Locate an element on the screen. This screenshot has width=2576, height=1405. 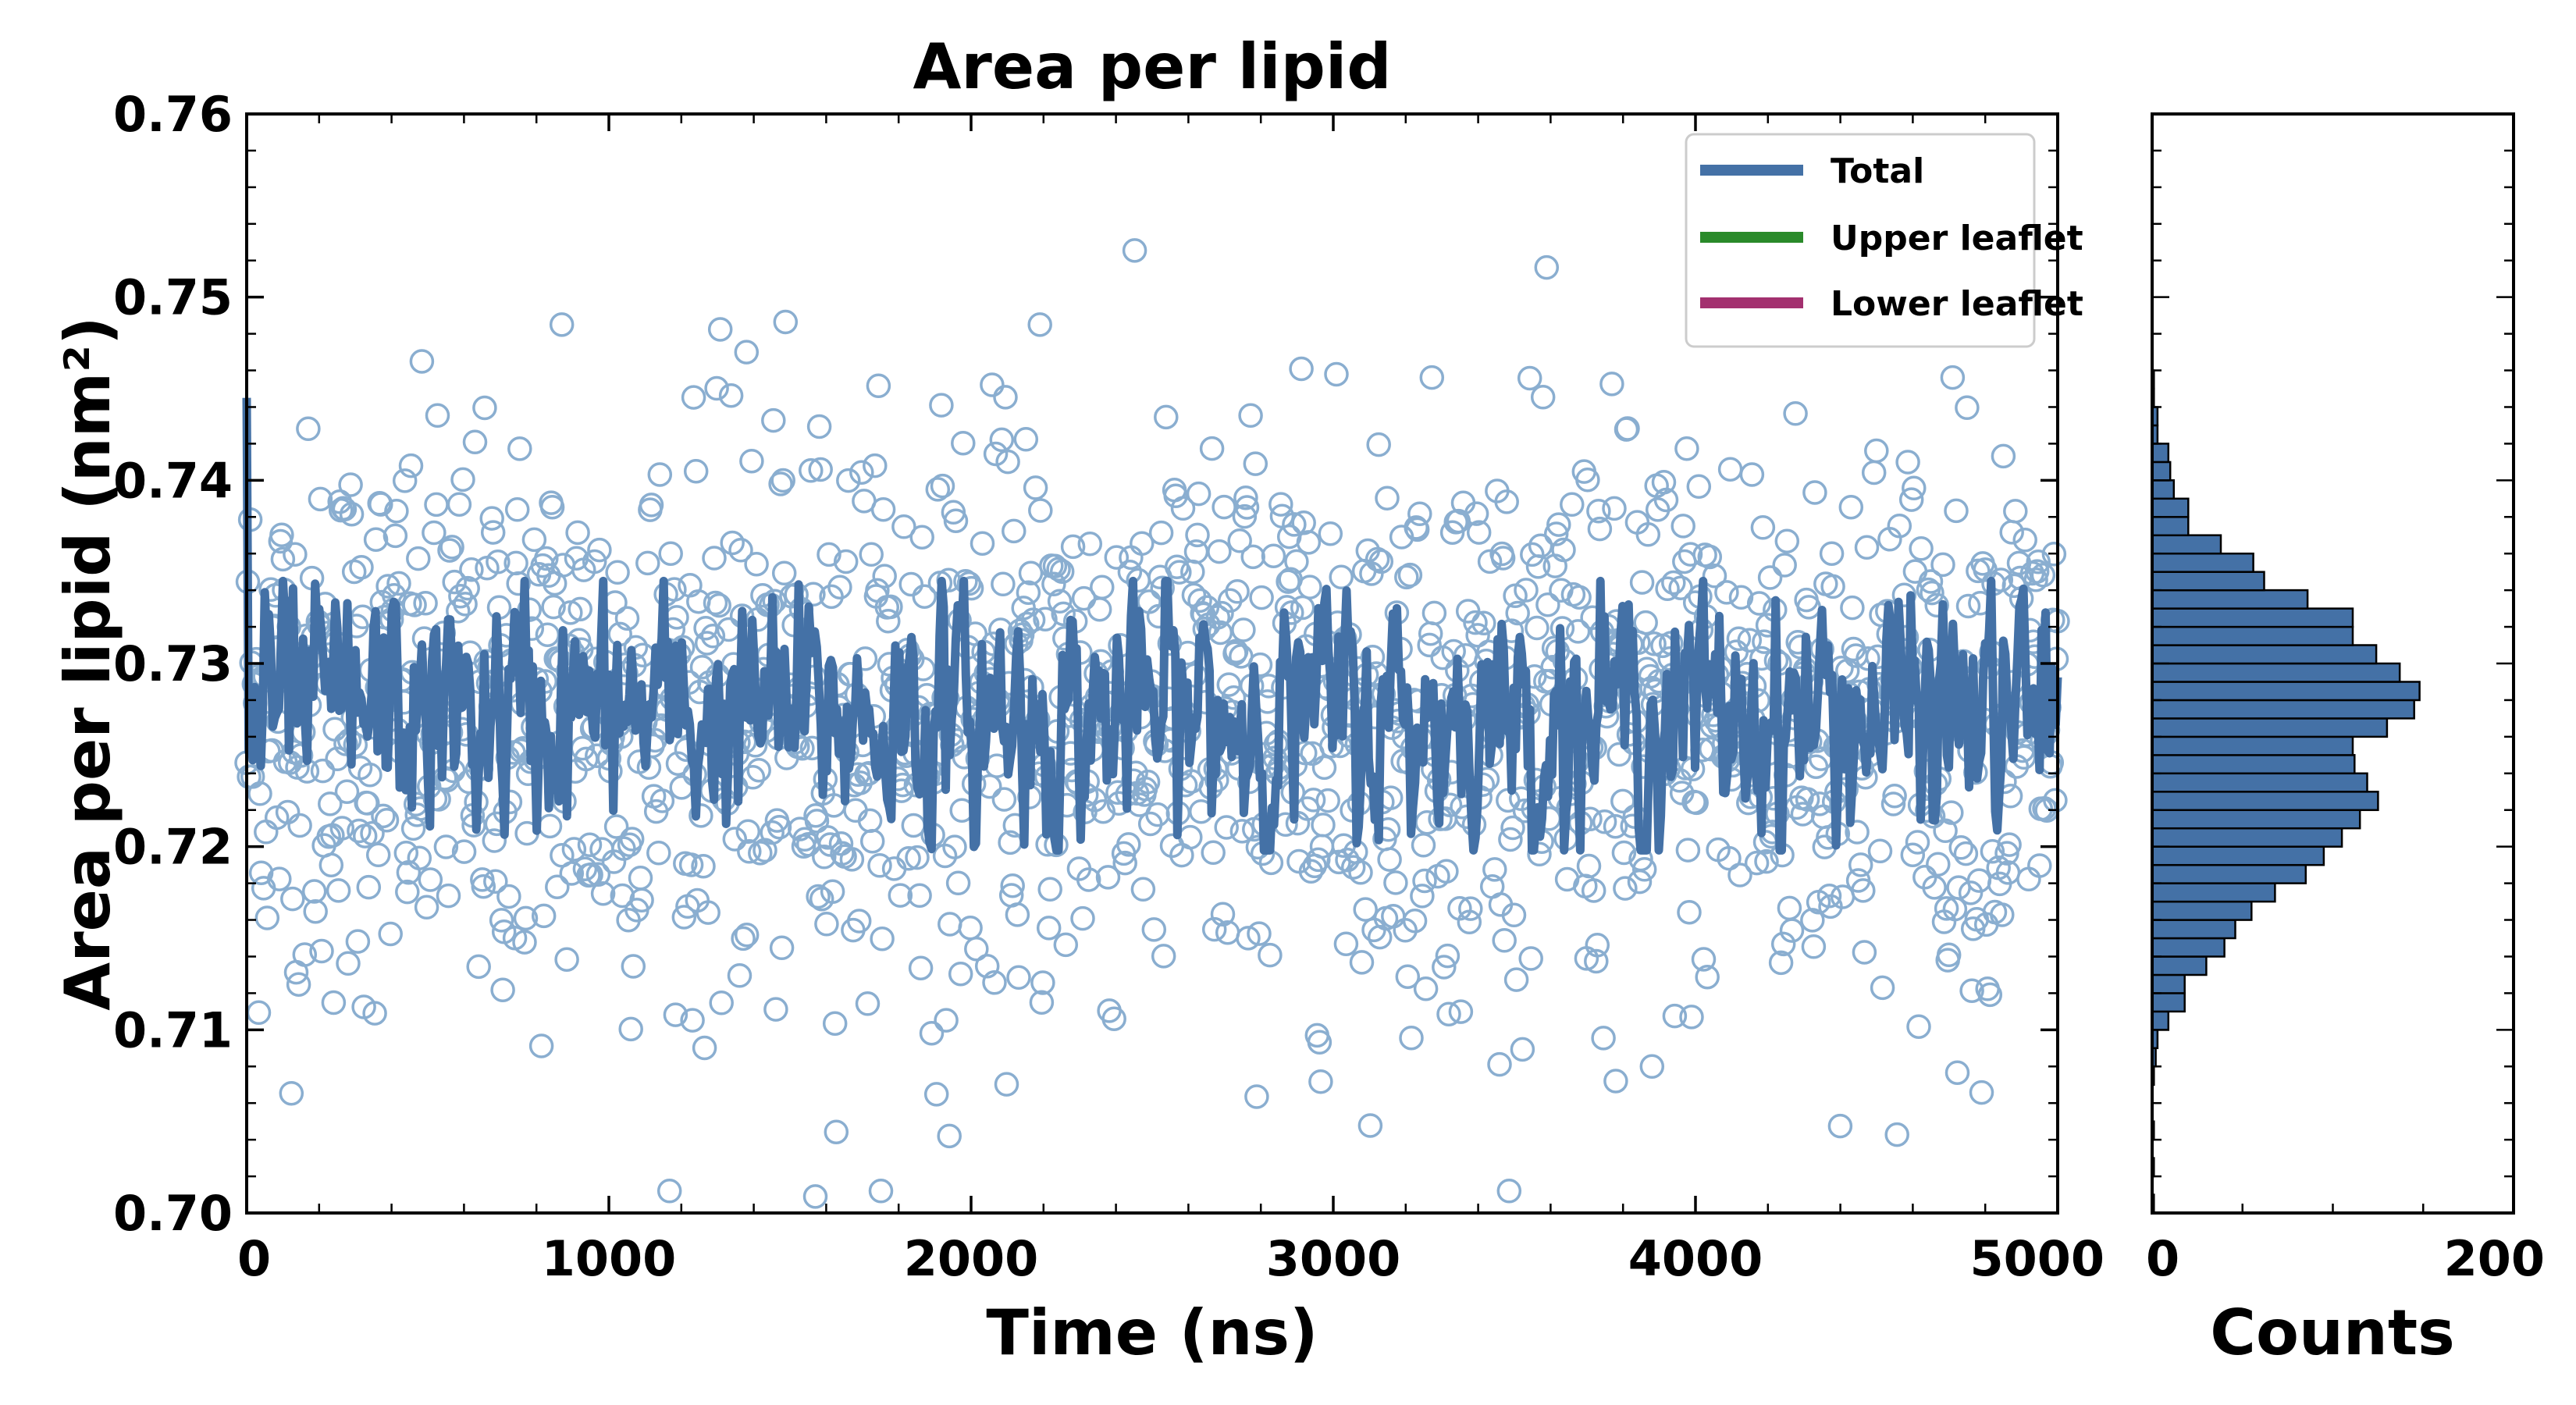
y-axis-label: Area per lipid (nm²) is located at coordinates (88, 663).